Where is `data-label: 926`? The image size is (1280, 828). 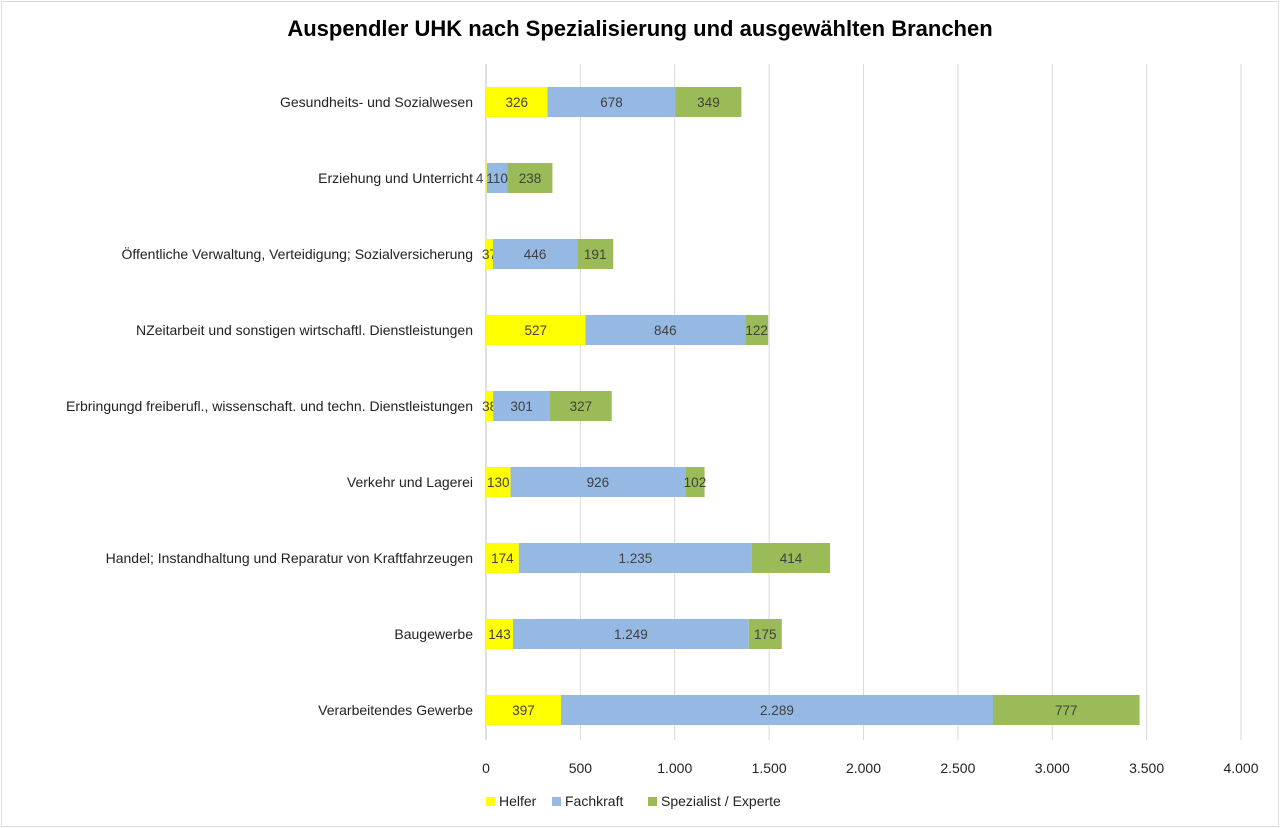
data-label: 926 is located at coordinates (598, 482).